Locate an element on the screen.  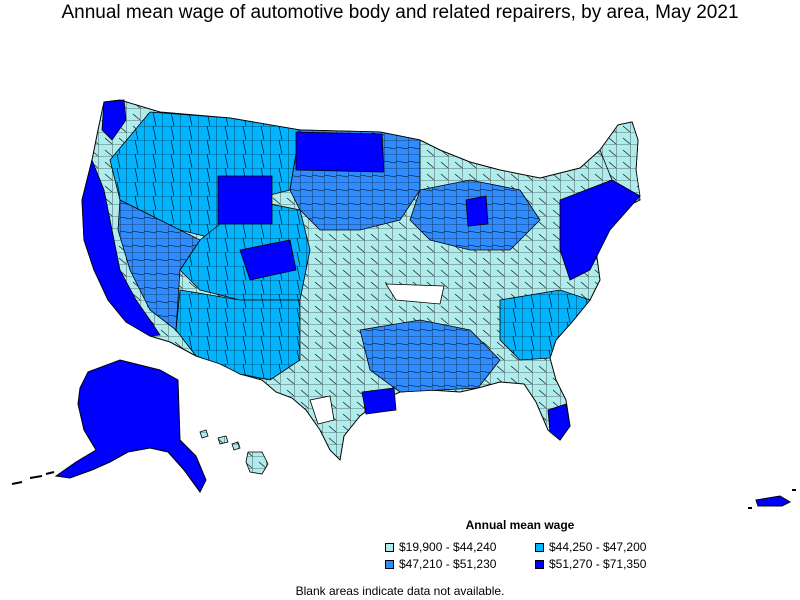
south-florida-high-wage is located at coordinates (559, 422).